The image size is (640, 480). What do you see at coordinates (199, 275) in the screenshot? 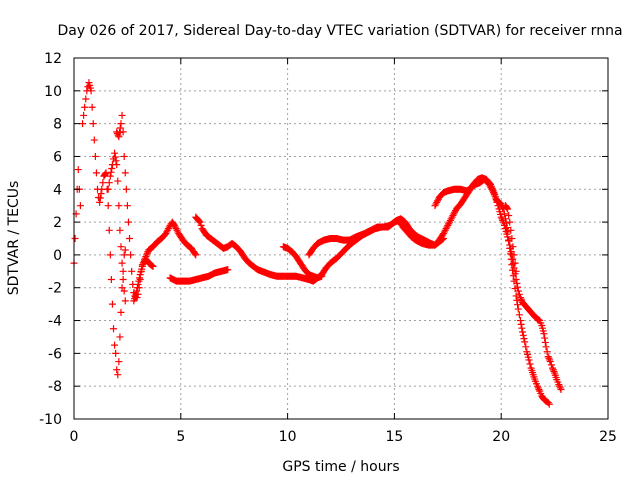
I see `series-track-e` at bounding box center [199, 275].